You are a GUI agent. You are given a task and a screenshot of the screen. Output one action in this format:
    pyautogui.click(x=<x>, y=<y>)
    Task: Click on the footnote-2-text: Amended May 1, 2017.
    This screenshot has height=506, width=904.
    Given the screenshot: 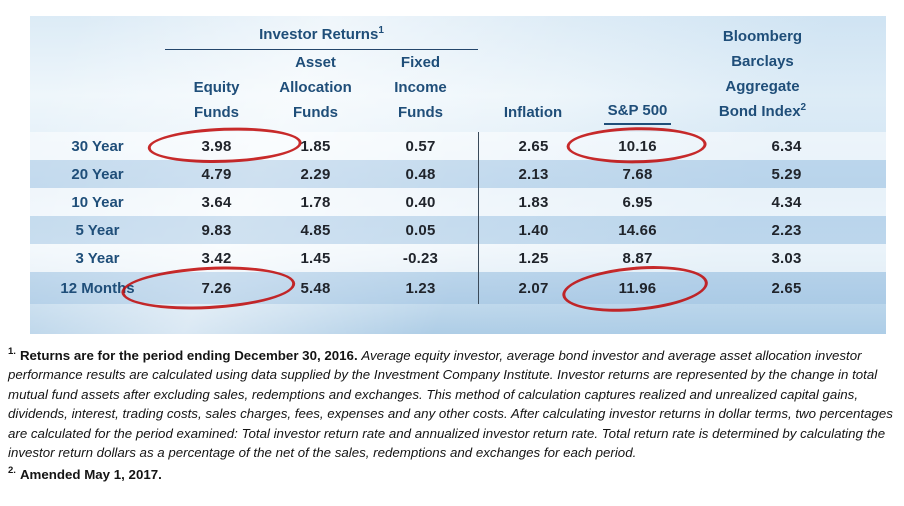 What is the action you would take?
    pyautogui.click(x=90, y=475)
    